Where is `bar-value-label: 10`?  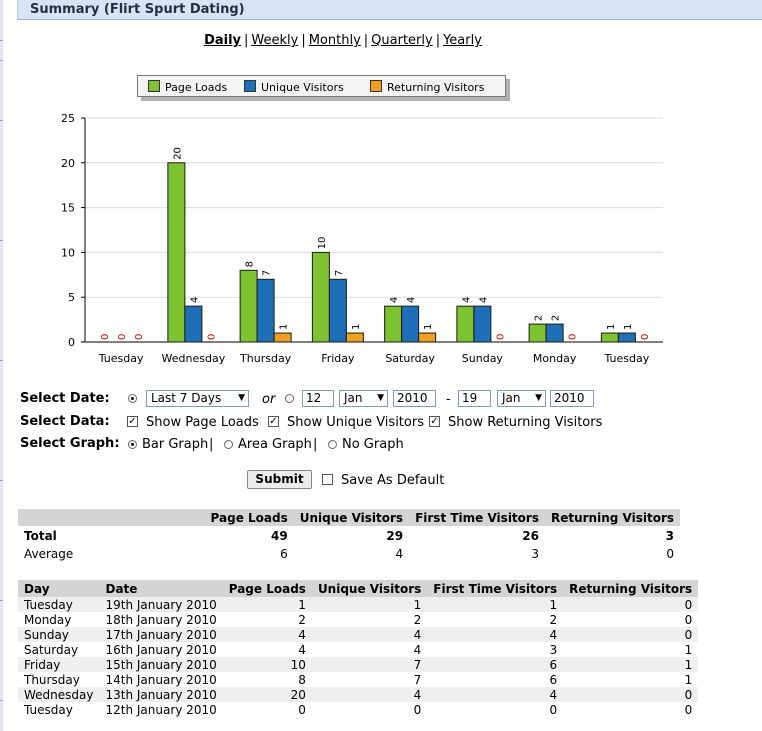
bar-value-label: 10 is located at coordinates (322, 243).